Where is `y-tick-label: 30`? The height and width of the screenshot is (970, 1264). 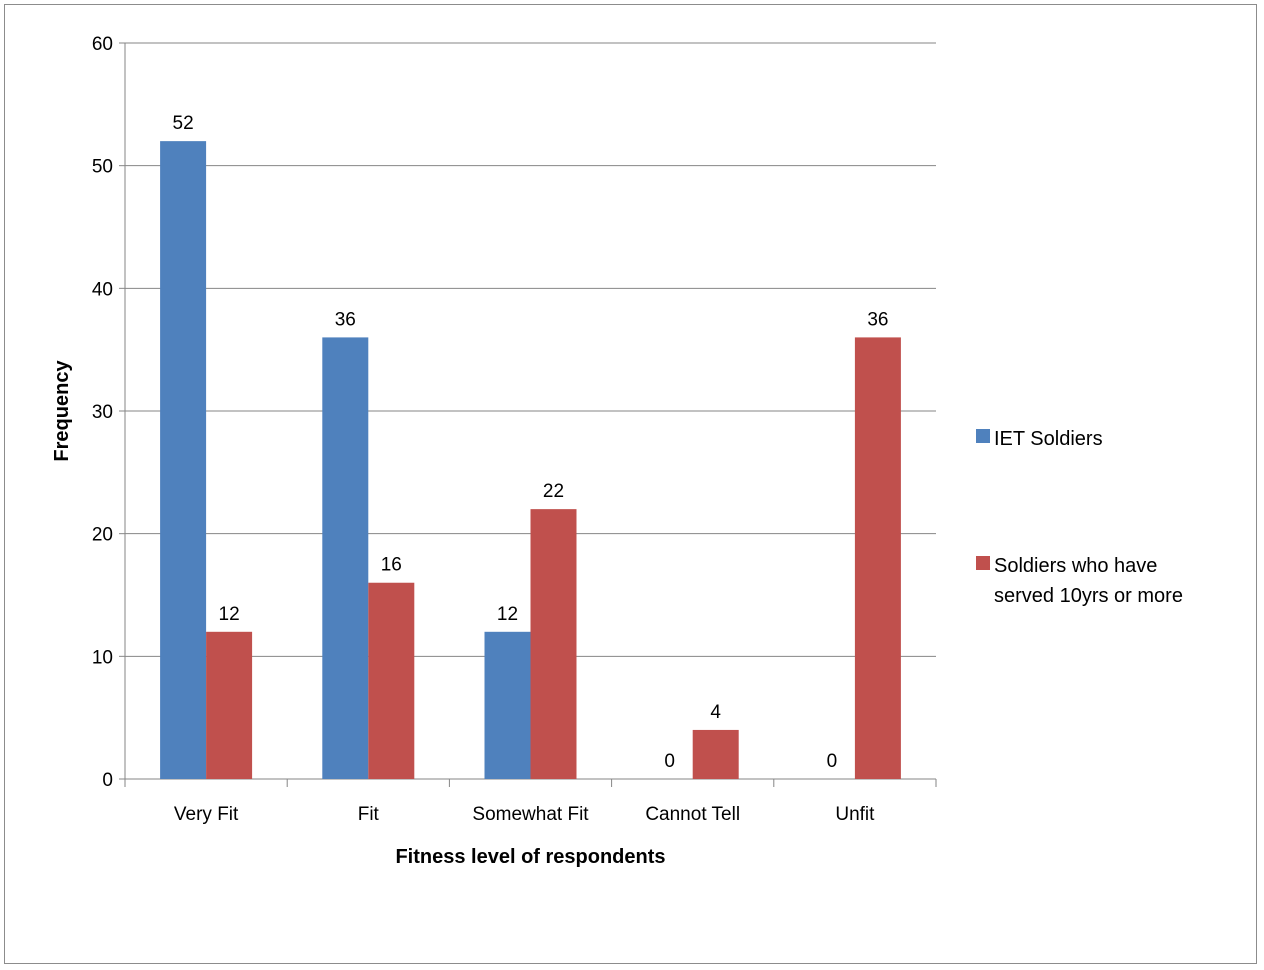 y-tick-label: 30 is located at coordinates (102, 412).